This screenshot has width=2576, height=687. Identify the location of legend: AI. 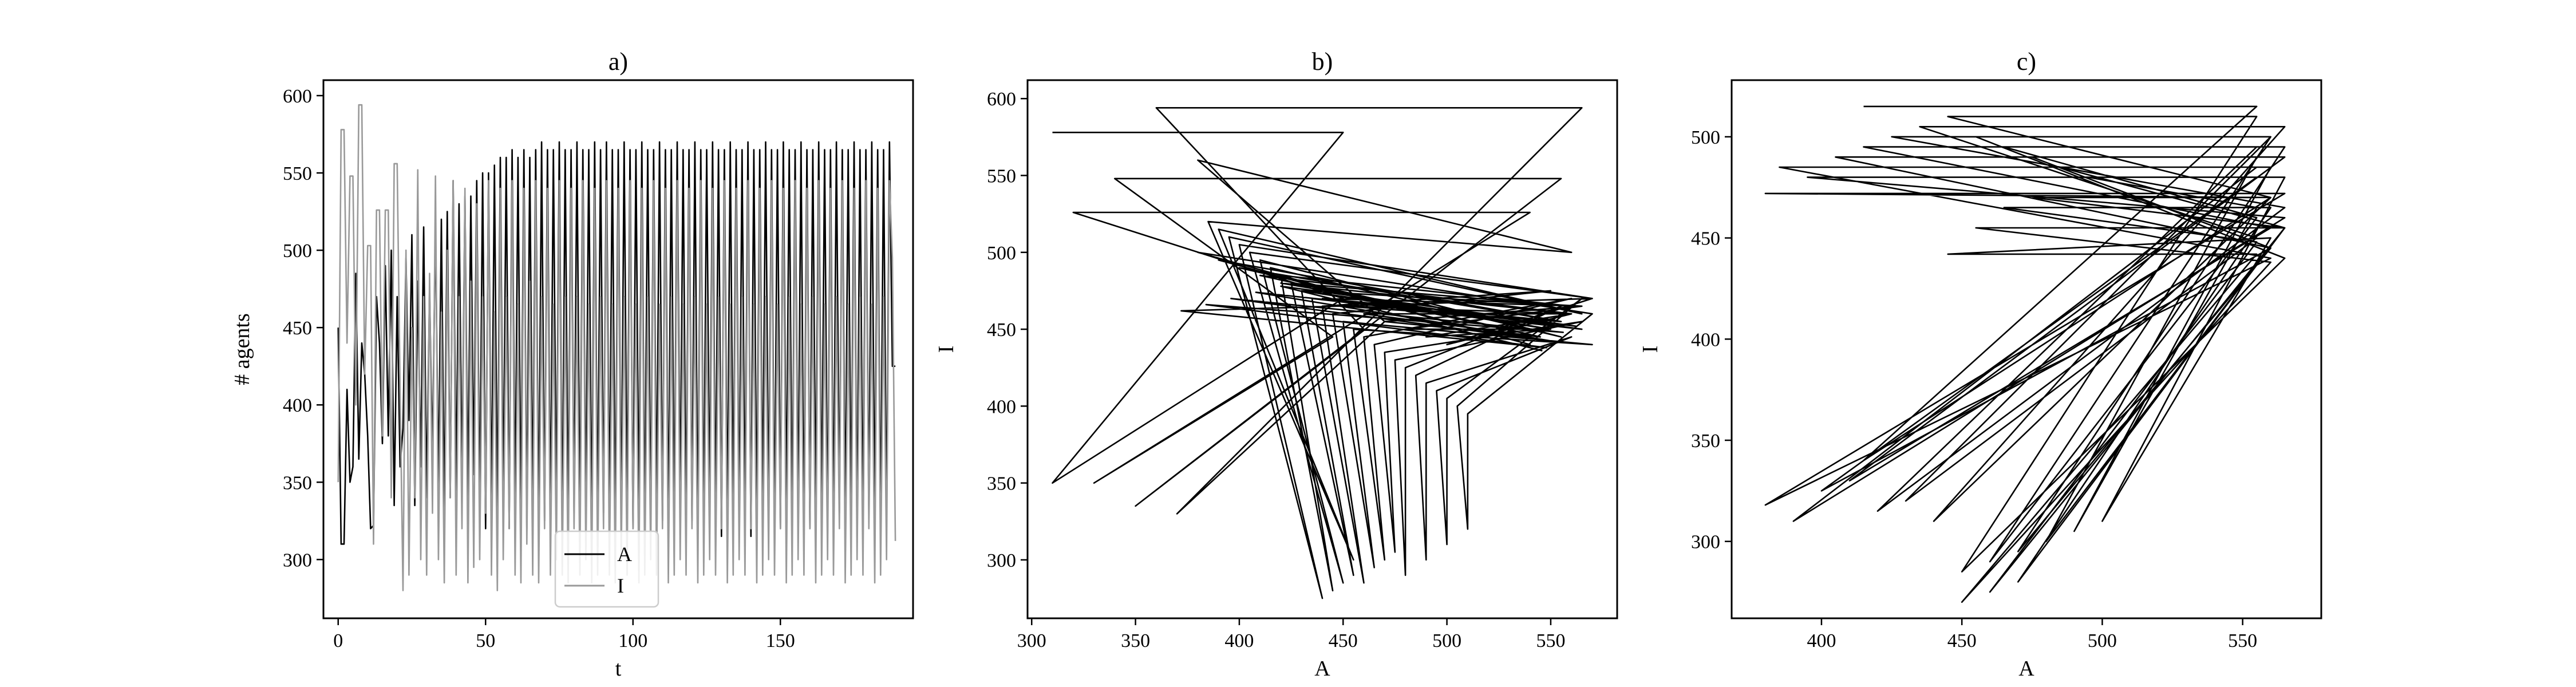
(606, 569).